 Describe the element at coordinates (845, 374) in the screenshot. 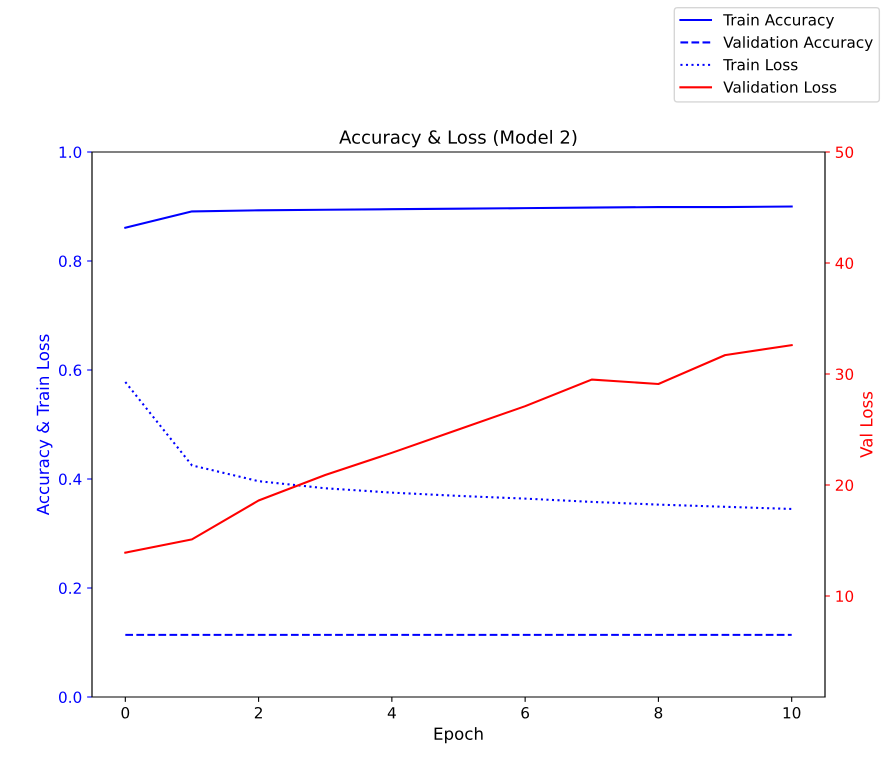

I see `y2-tick-label: 30` at that location.